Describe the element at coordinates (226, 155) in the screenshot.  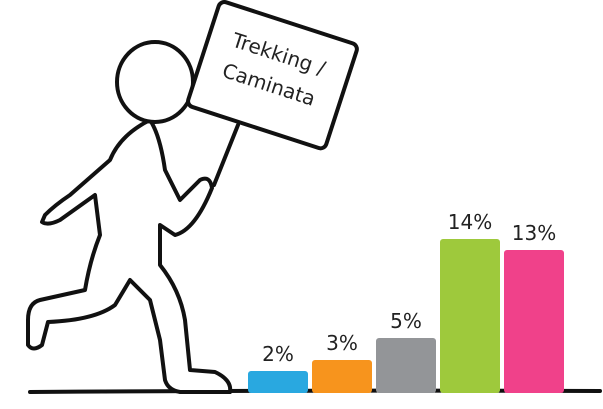
I see `sign-pole` at that location.